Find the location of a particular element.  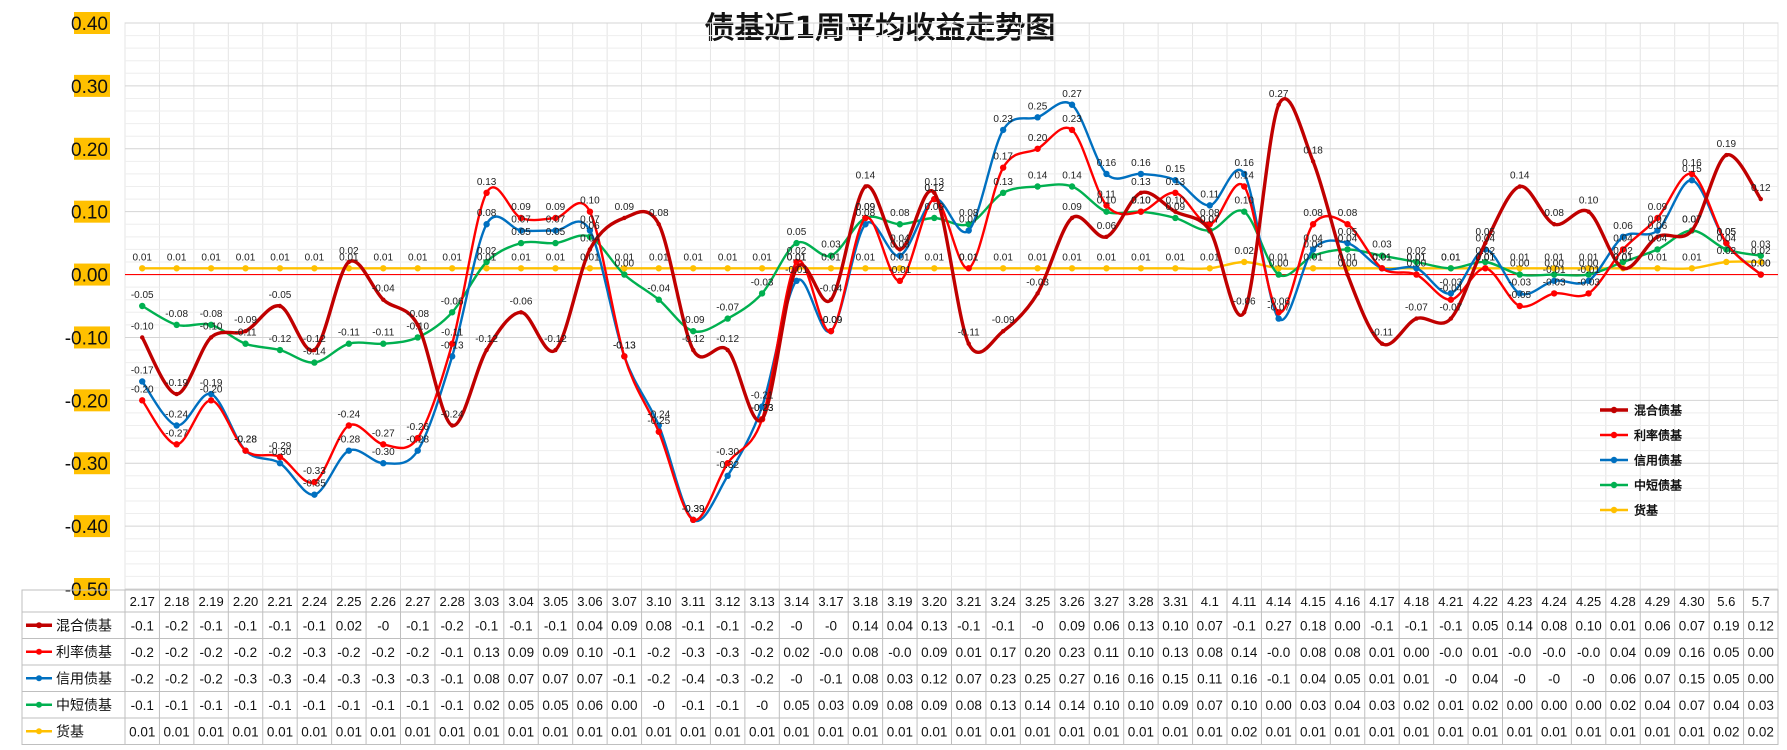

x-tick-label: 4.21 is located at coordinates (1450, 601).